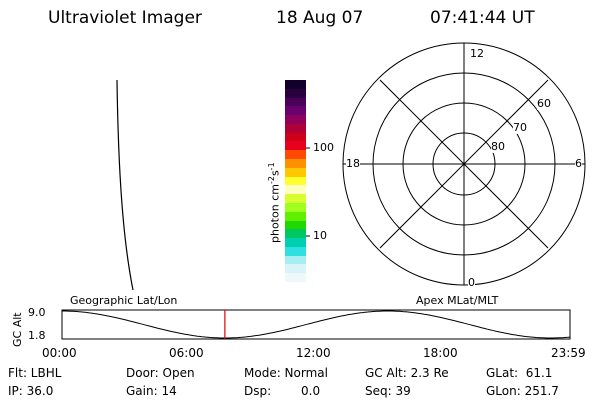 The image size is (600, 400). I want to click on ip-info: IP: 36.0, so click(31, 391).